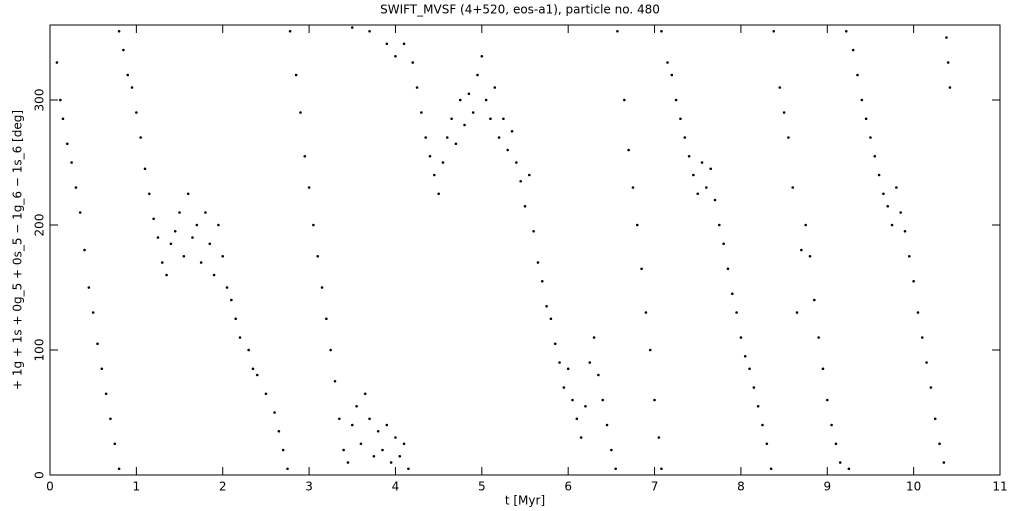 Image resolution: width=1021 pixels, height=511 pixels. Describe the element at coordinates (309, 487) in the screenshot. I see `x-tick-label: 3` at that location.